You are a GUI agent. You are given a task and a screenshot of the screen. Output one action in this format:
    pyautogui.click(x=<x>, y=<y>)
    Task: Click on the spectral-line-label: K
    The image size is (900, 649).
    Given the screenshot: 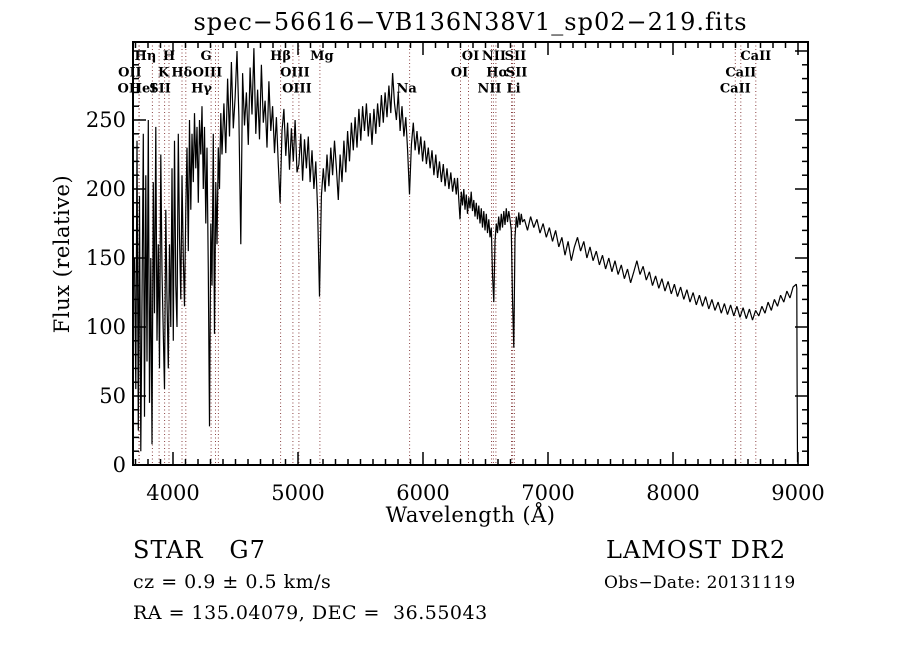 What is the action you would take?
    pyautogui.click(x=164, y=73)
    